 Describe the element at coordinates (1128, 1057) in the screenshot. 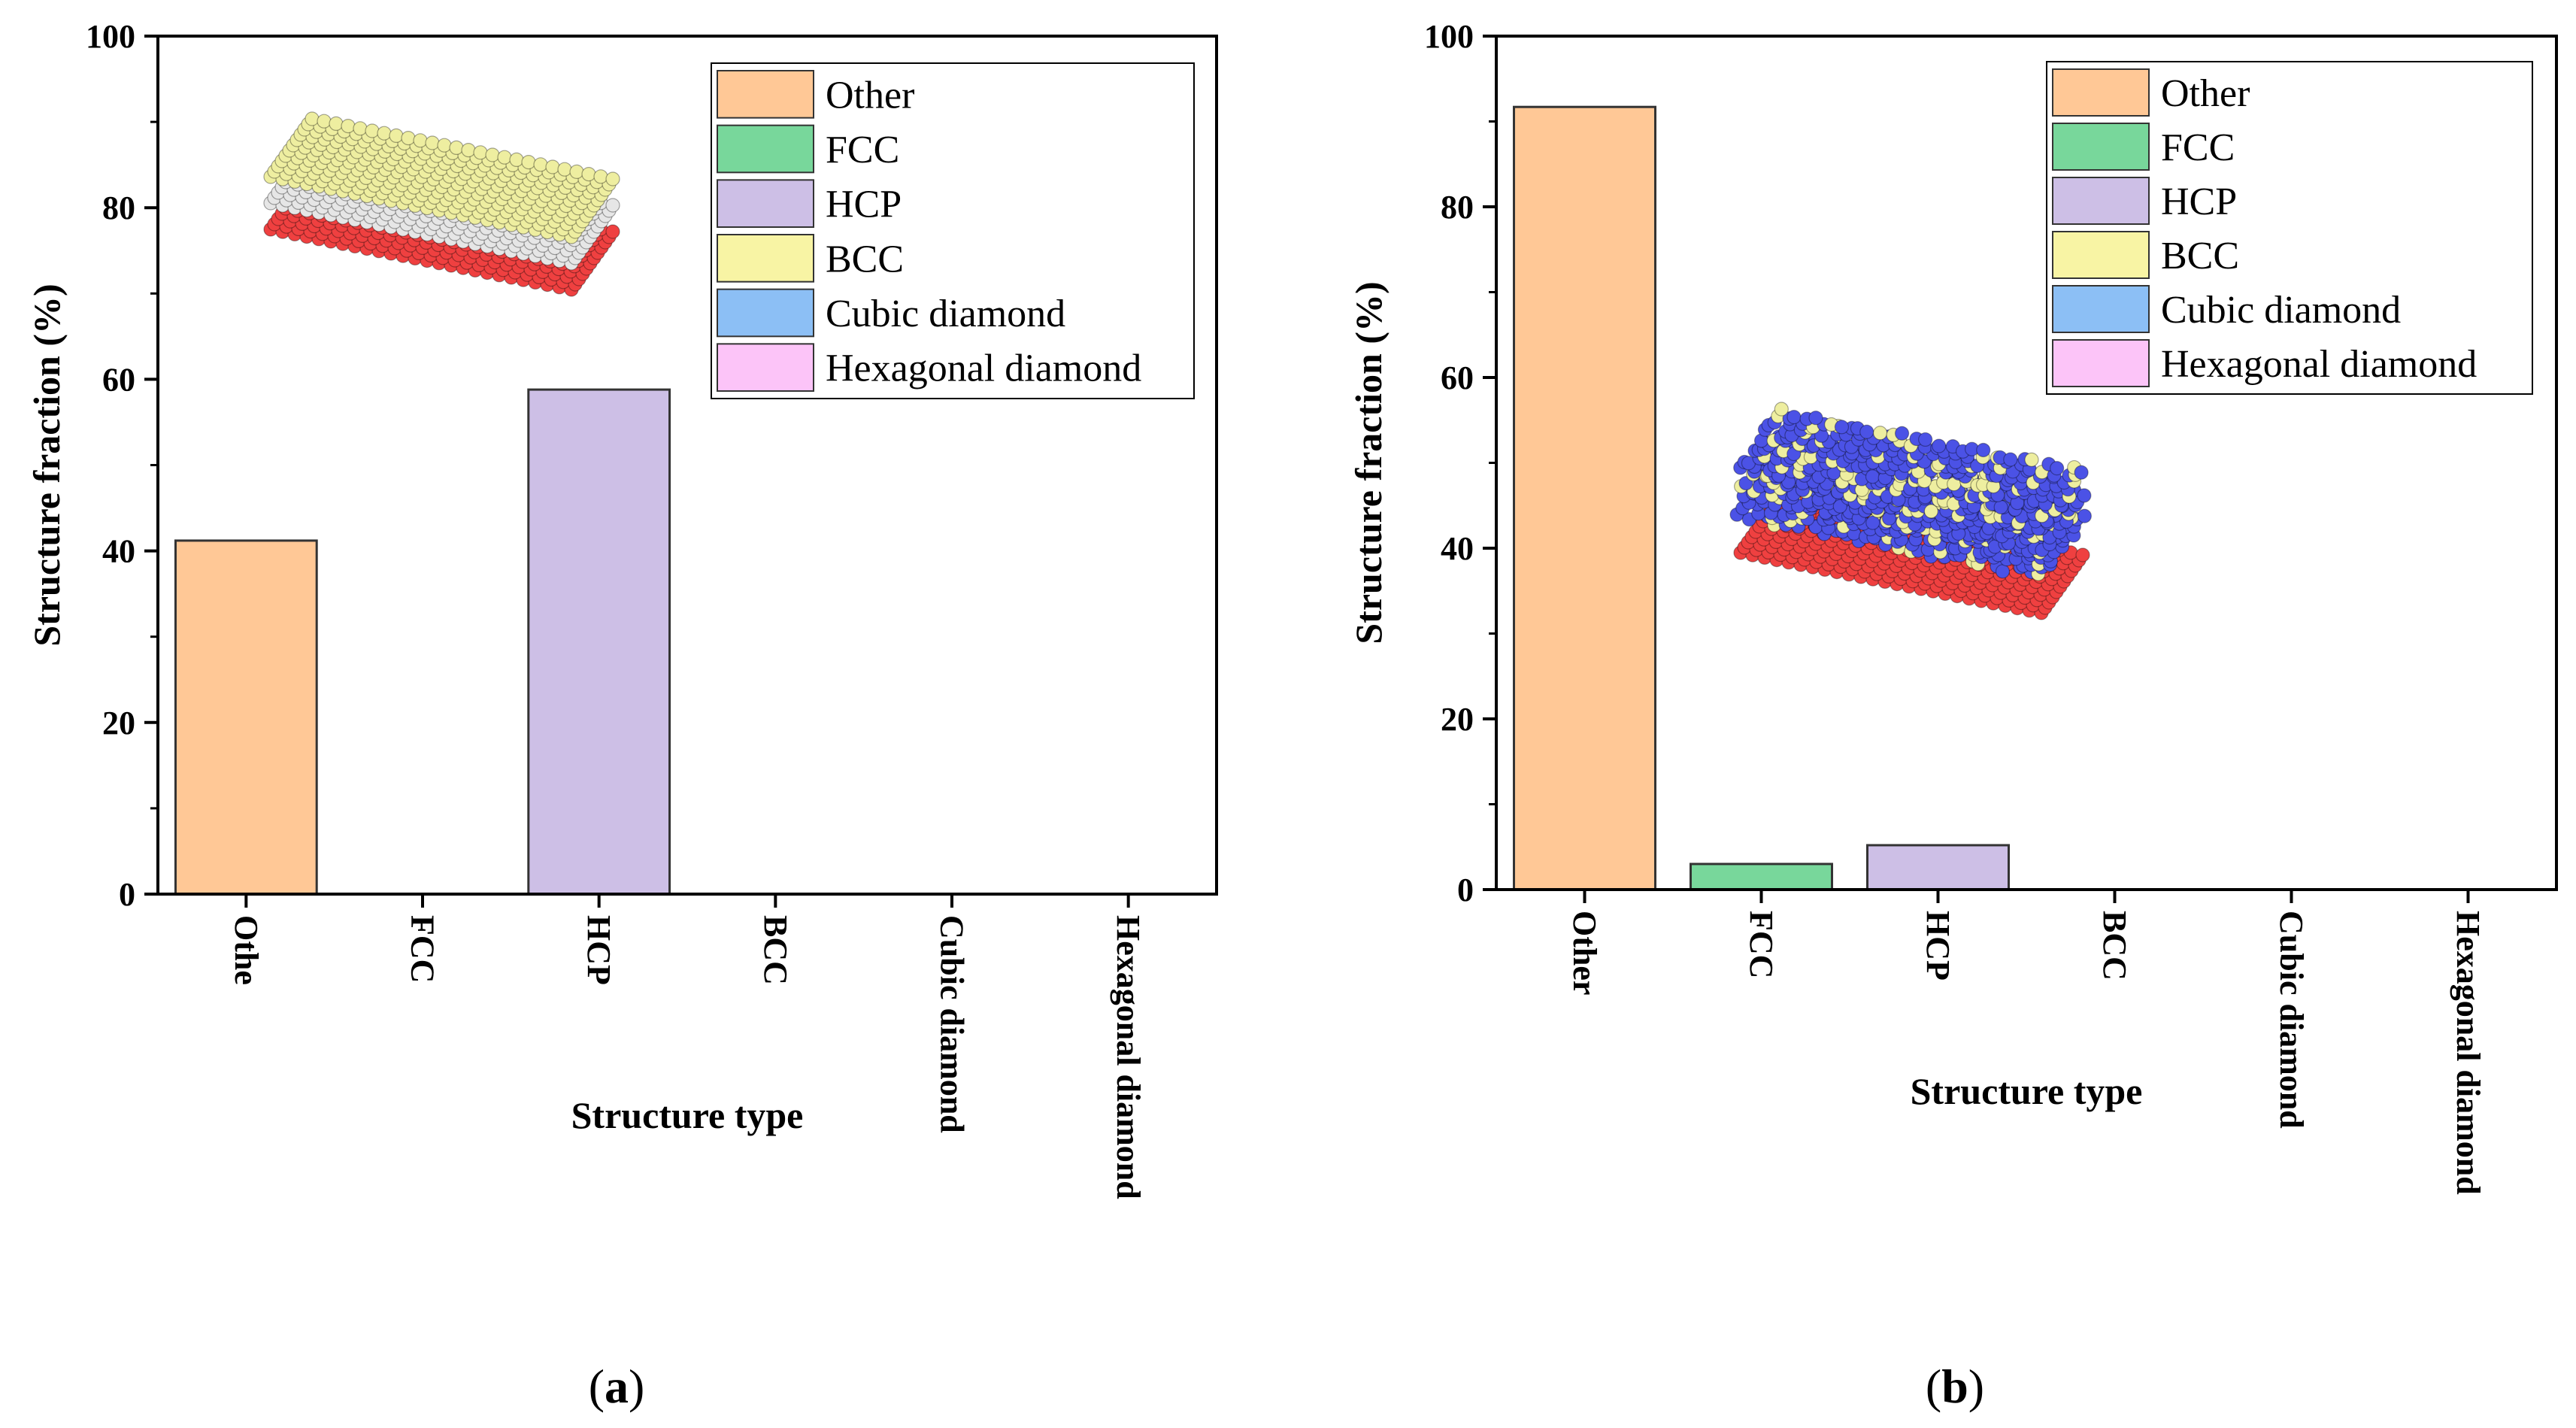

I see `x-tick-label-a-6: Hexagonal diamond` at that location.